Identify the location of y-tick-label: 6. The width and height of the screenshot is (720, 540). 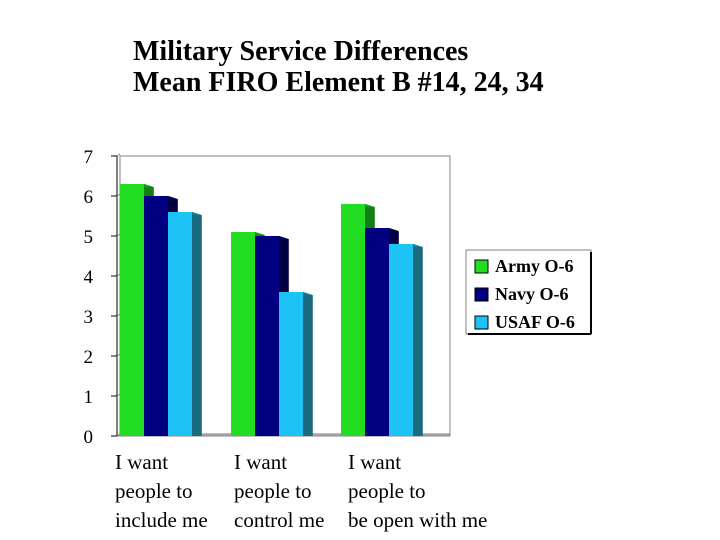
(89, 197).